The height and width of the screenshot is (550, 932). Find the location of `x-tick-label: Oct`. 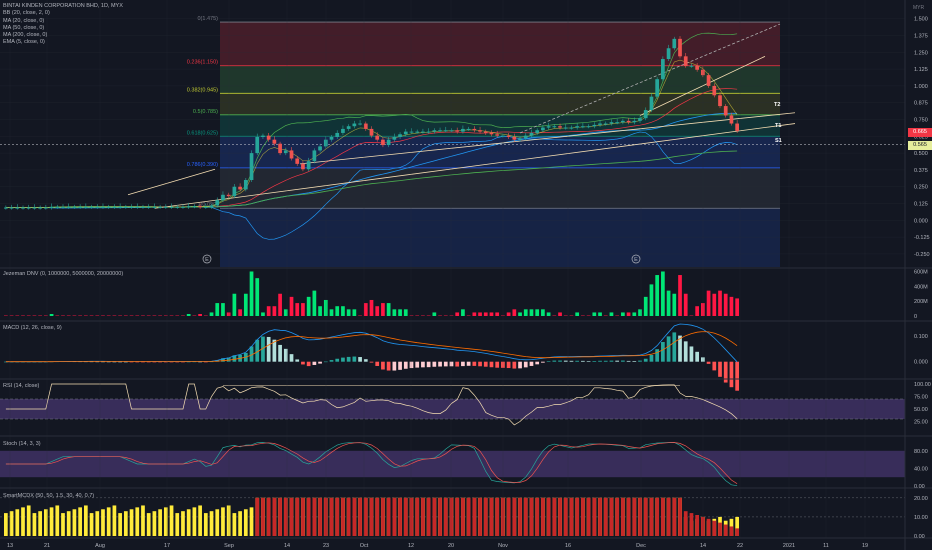

x-tick-label: Oct is located at coordinates (364, 546).